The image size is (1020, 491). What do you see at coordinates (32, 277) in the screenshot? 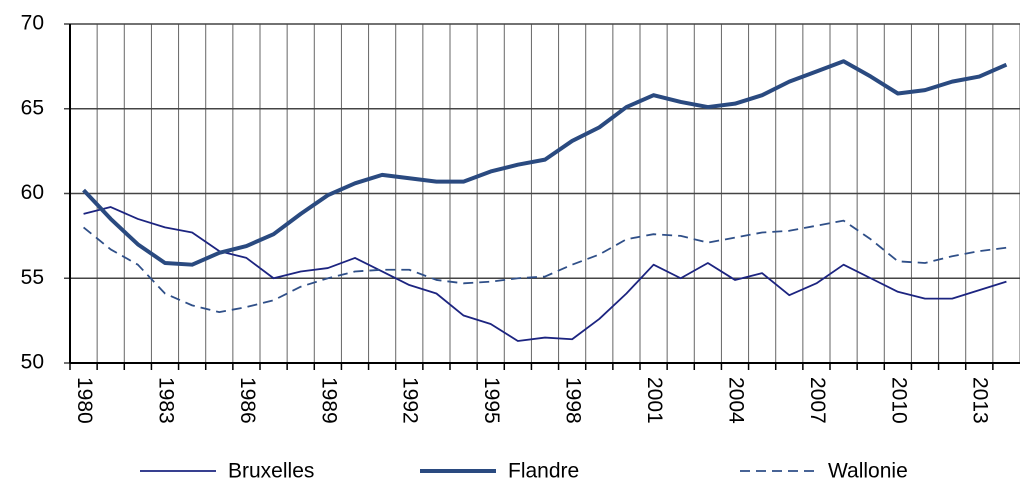
I see `y-tick-label: 55` at bounding box center [32, 277].